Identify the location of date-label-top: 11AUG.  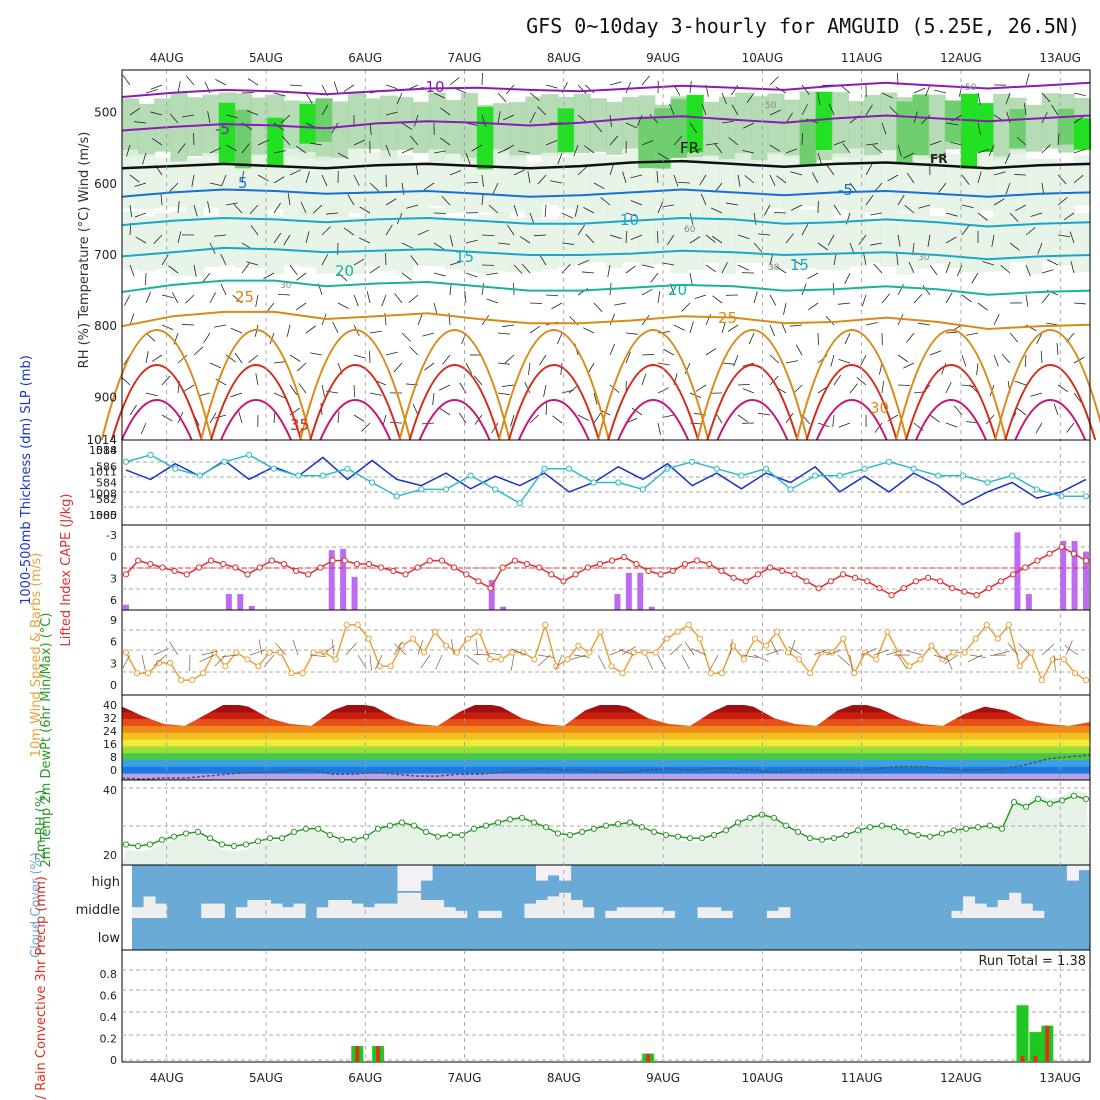
(862, 58).